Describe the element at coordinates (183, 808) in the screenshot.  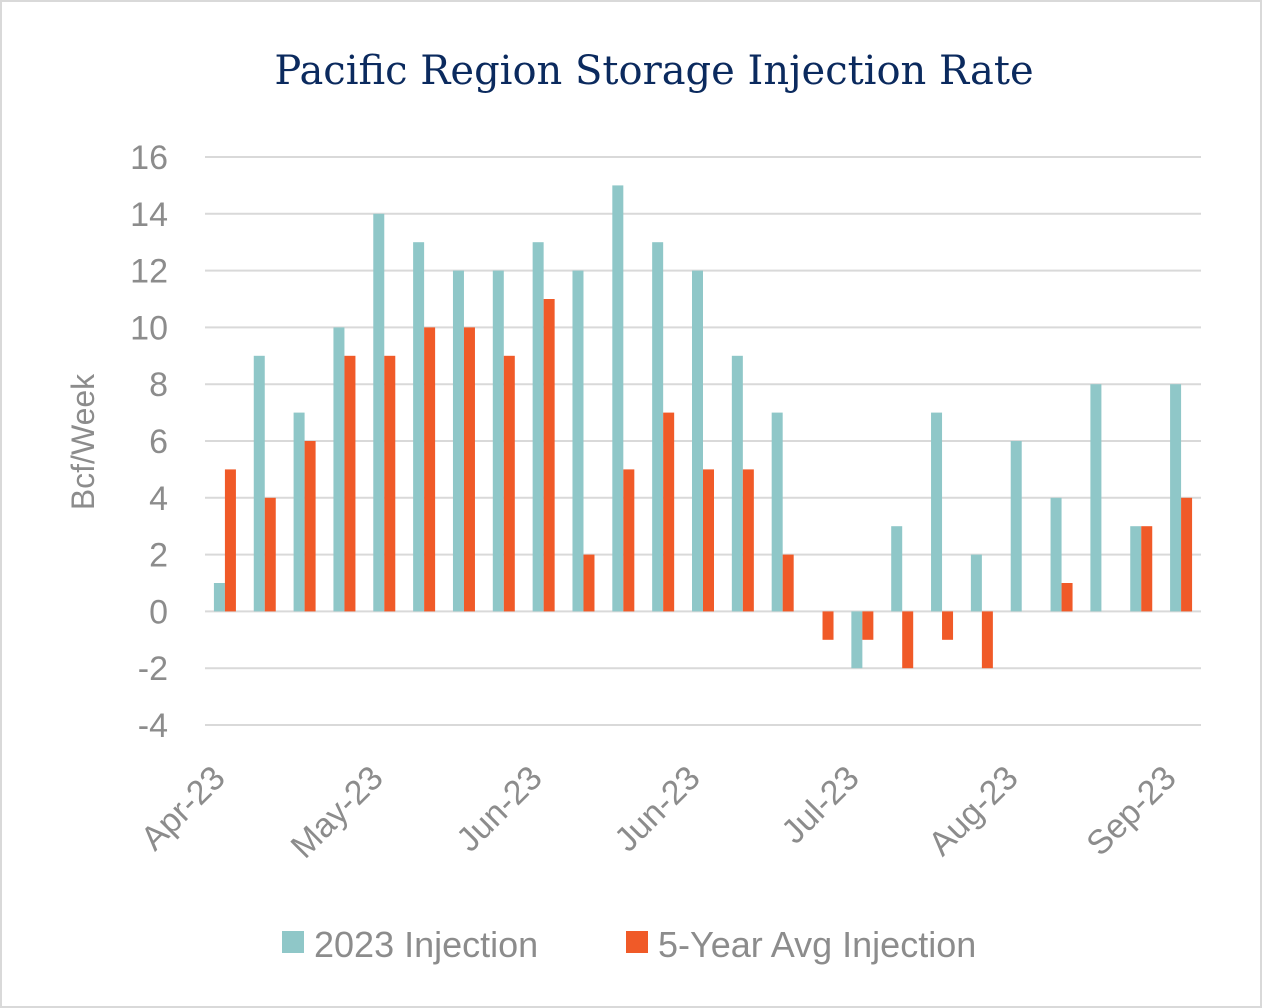
I see `x-tick-label: Apr-23` at that location.